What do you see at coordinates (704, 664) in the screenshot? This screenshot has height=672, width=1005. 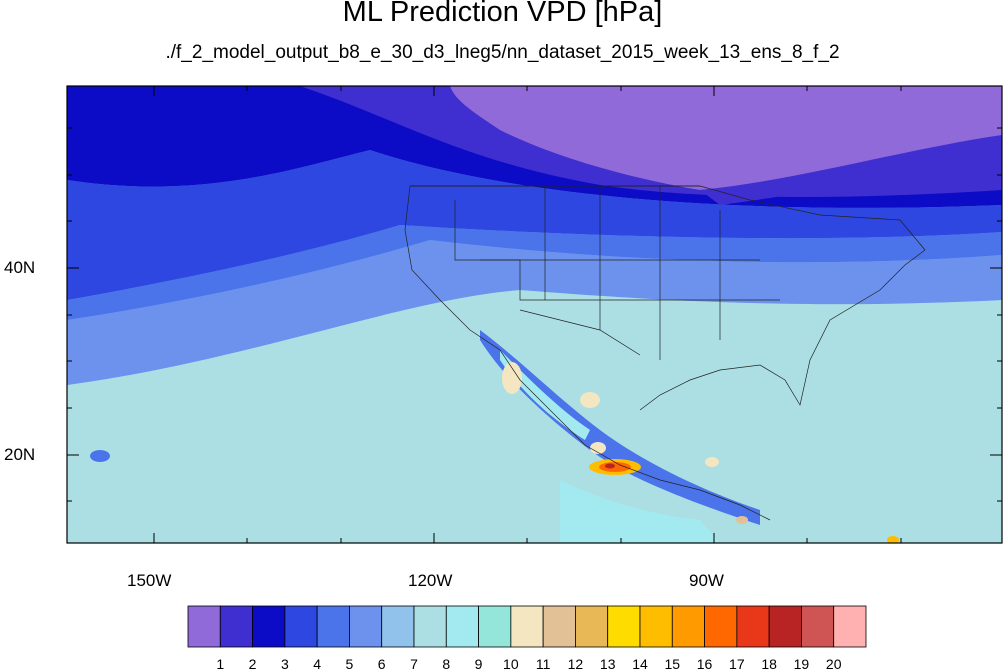 I see `colorbar-label: 16` at bounding box center [704, 664].